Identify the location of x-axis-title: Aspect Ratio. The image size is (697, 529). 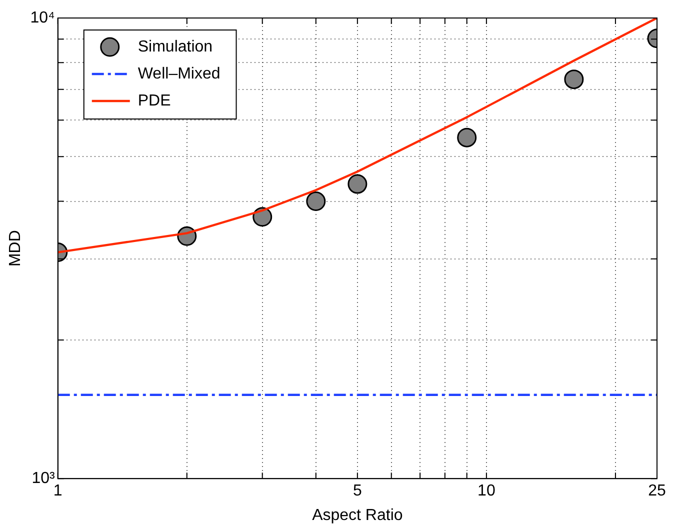
(357, 515).